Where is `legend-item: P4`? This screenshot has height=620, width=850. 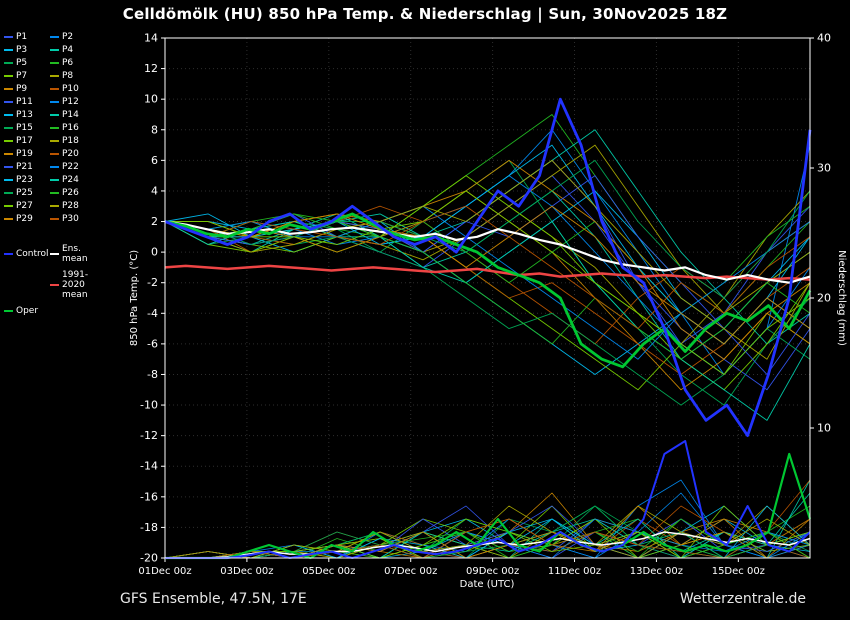 legend-item: P4 is located at coordinates (73, 50).